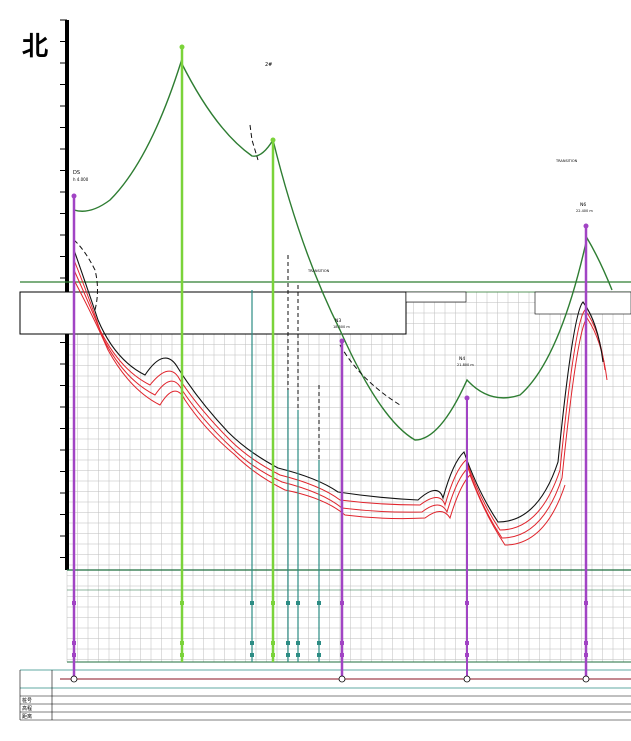 Image resolution: width=631 pixels, height=741 pixels. Describe the element at coordinates (338, 321) in the screenshot. I see `svg-text: N3` at that location.